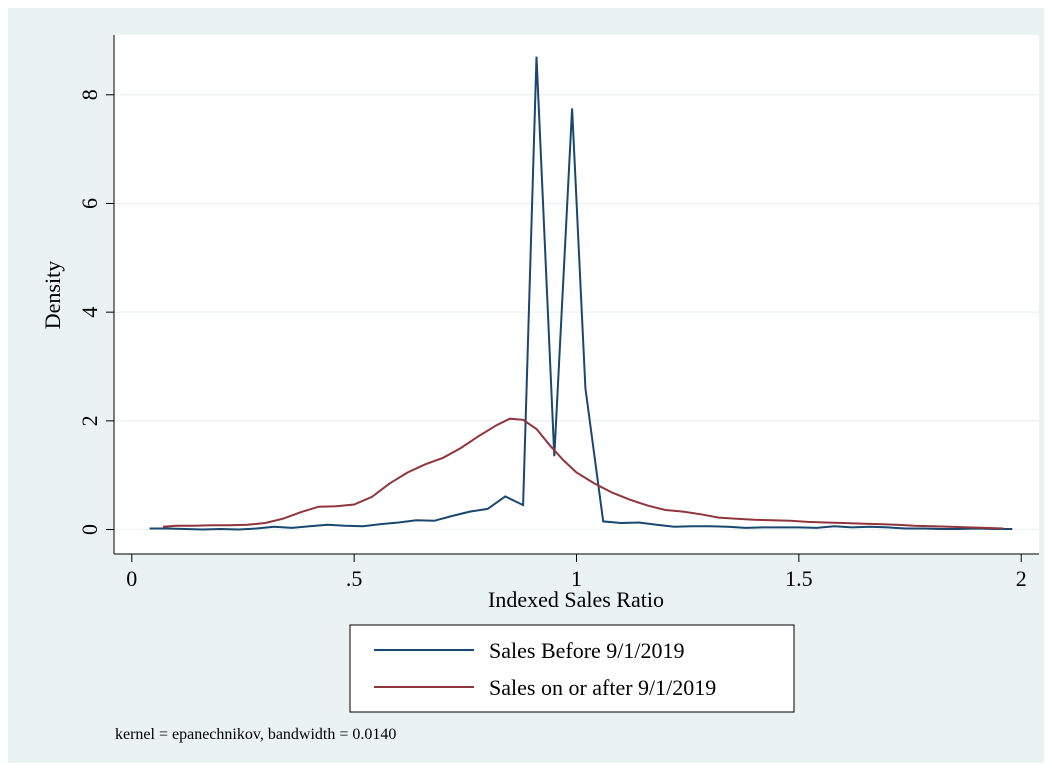 Image resolution: width=1052 pixels, height=771 pixels. I want to click on y-tick-label: 4, so click(89, 312).